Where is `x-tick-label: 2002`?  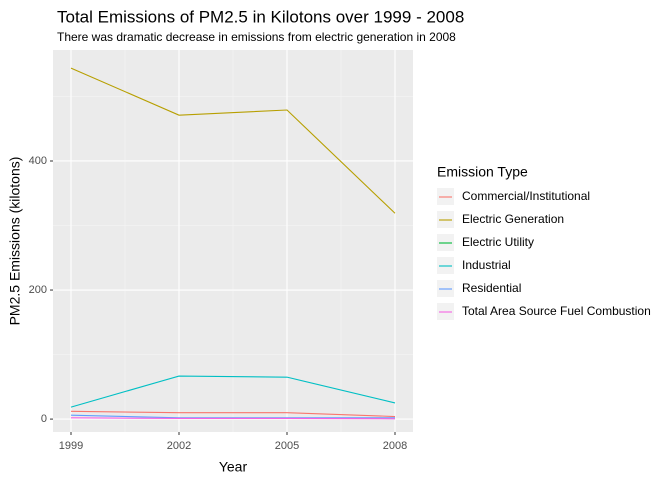
x-tick-label: 2002 is located at coordinates (179, 446).